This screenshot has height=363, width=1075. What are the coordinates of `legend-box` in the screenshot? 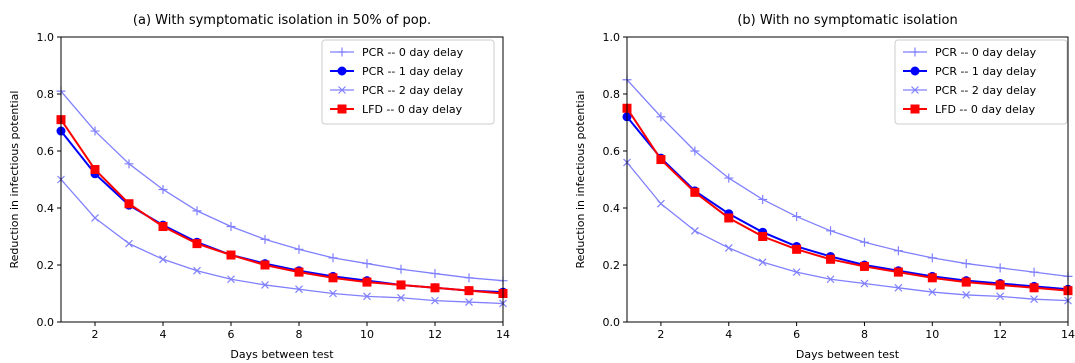 It's located at (408, 82).